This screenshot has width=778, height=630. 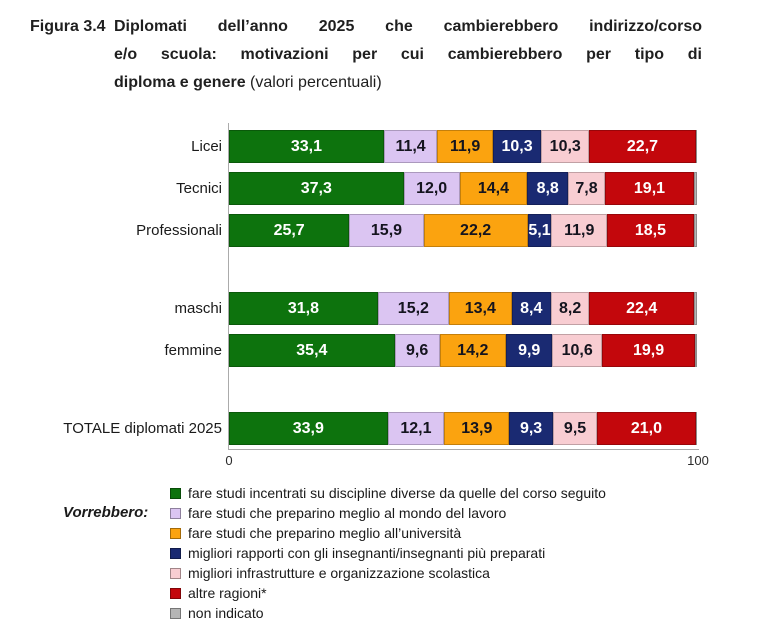 What do you see at coordinates (477, 428) in the screenshot?
I see `segment-value: 13,9` at bounding box center [477, 428].